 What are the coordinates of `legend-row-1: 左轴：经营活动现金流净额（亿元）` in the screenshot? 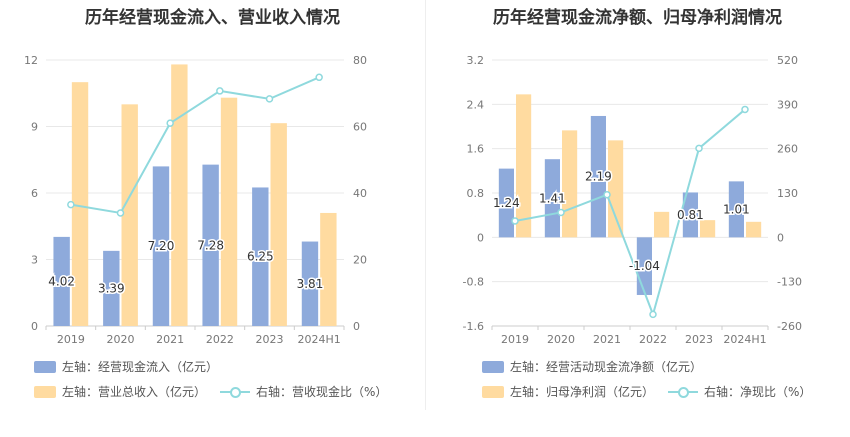 It's located at (599, 366).